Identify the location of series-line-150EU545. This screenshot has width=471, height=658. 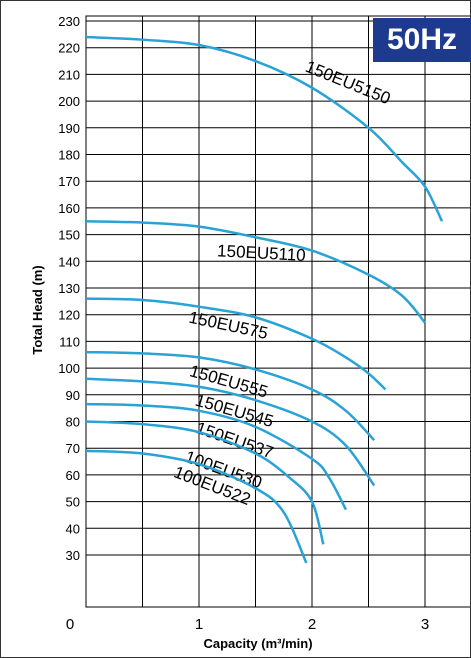
(230, 432).